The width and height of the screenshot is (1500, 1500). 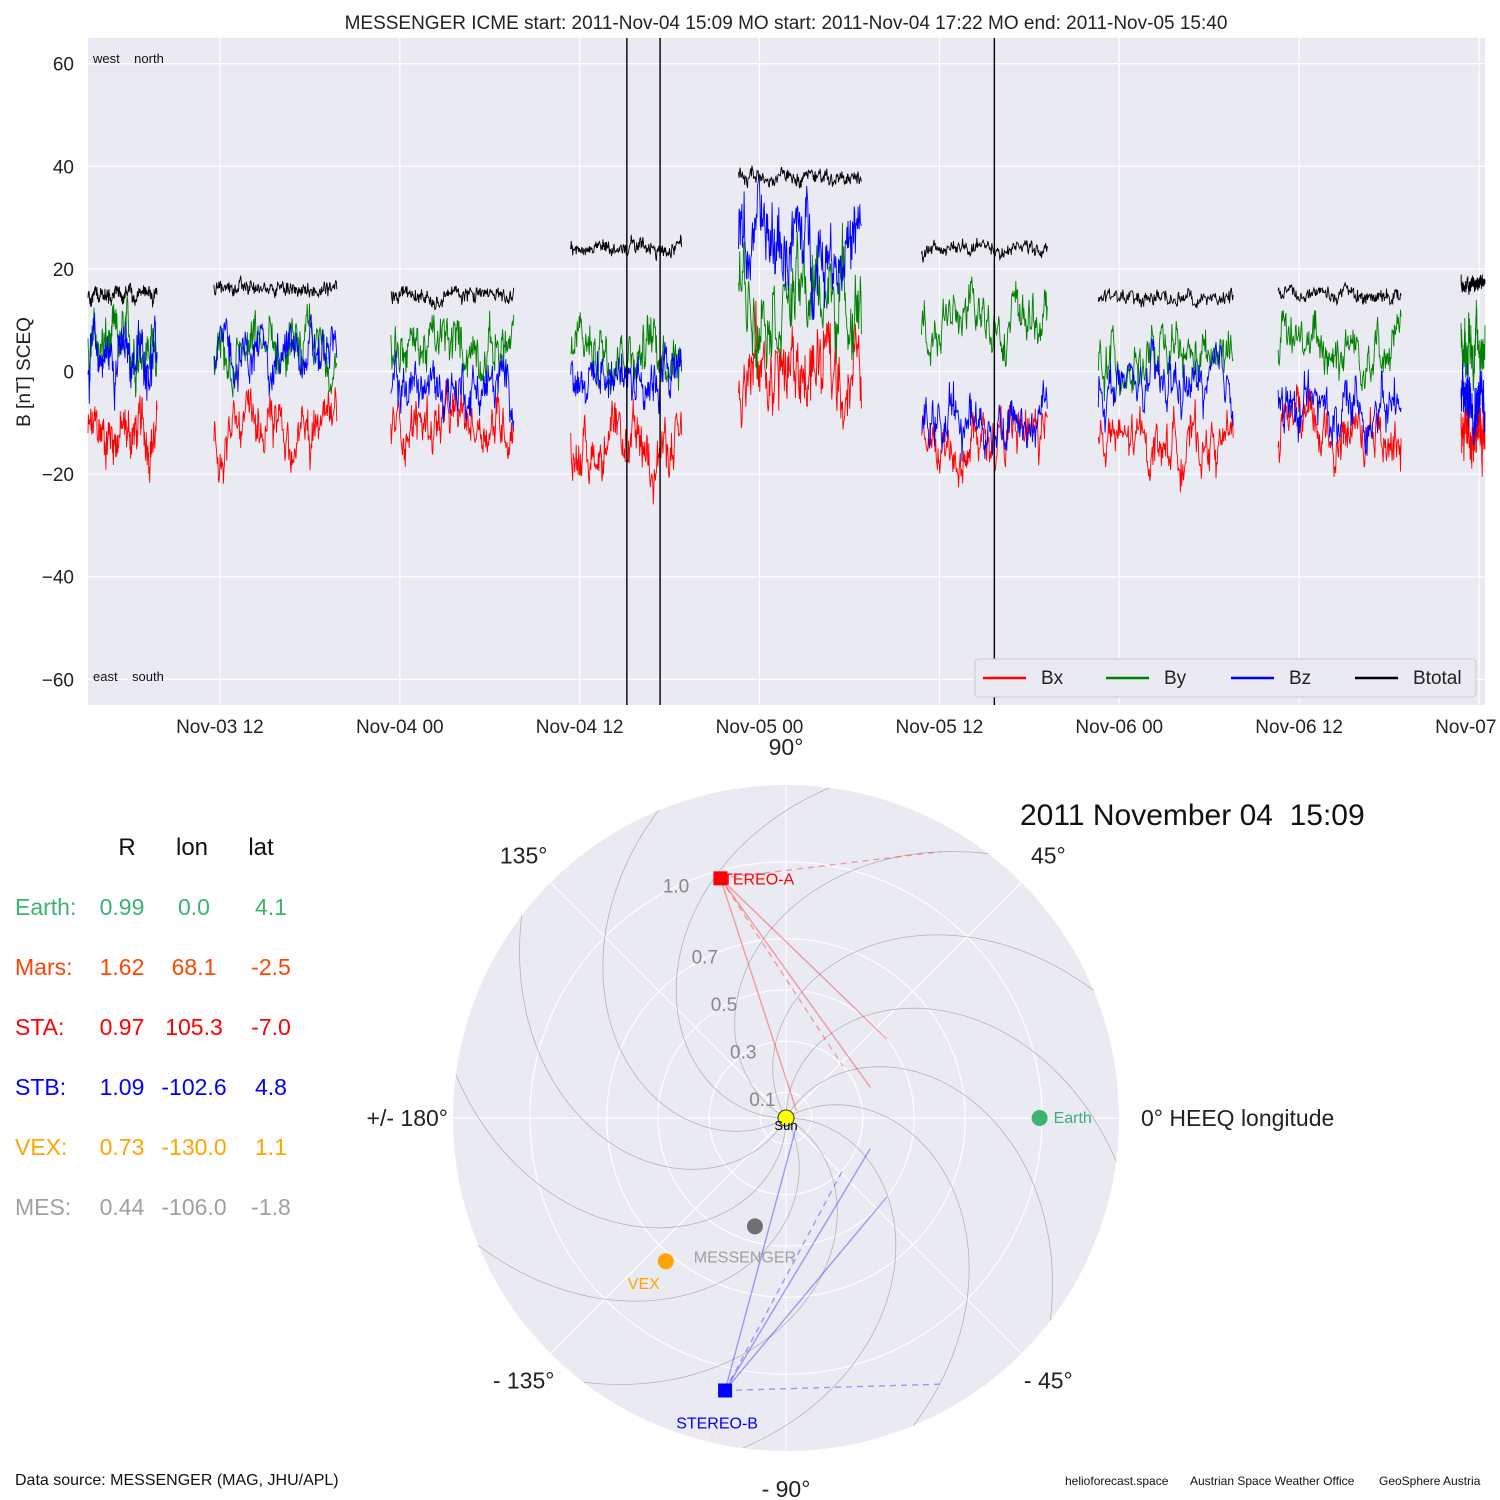 I want to click on x-tick-label: Nov-06 12, so click(x=1299, y=727).